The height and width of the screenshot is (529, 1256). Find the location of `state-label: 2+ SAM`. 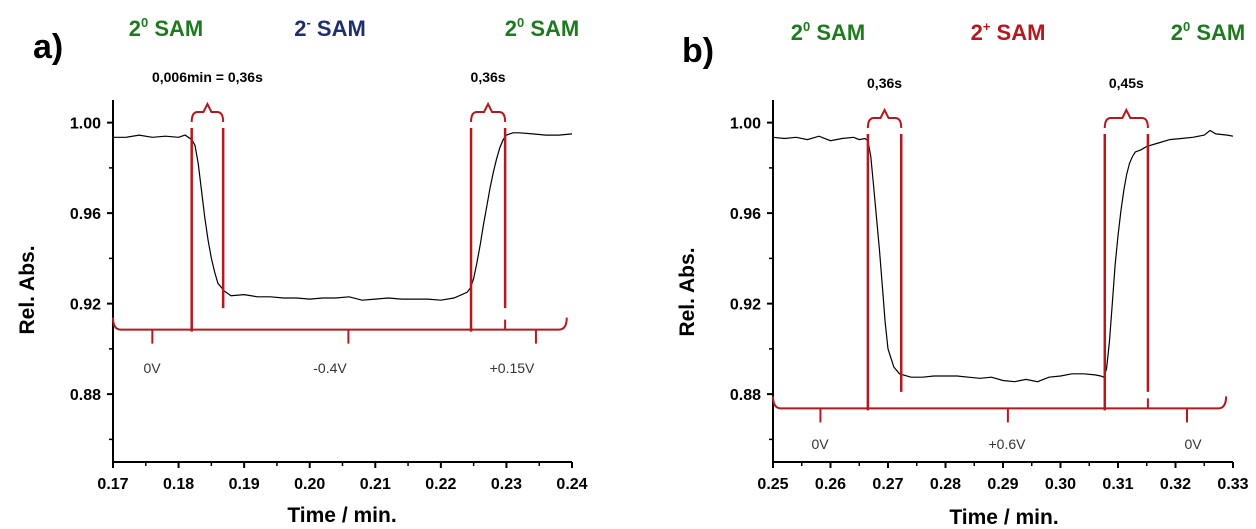

state-label: 2+ SAM is located at coordinates (1008, 32).